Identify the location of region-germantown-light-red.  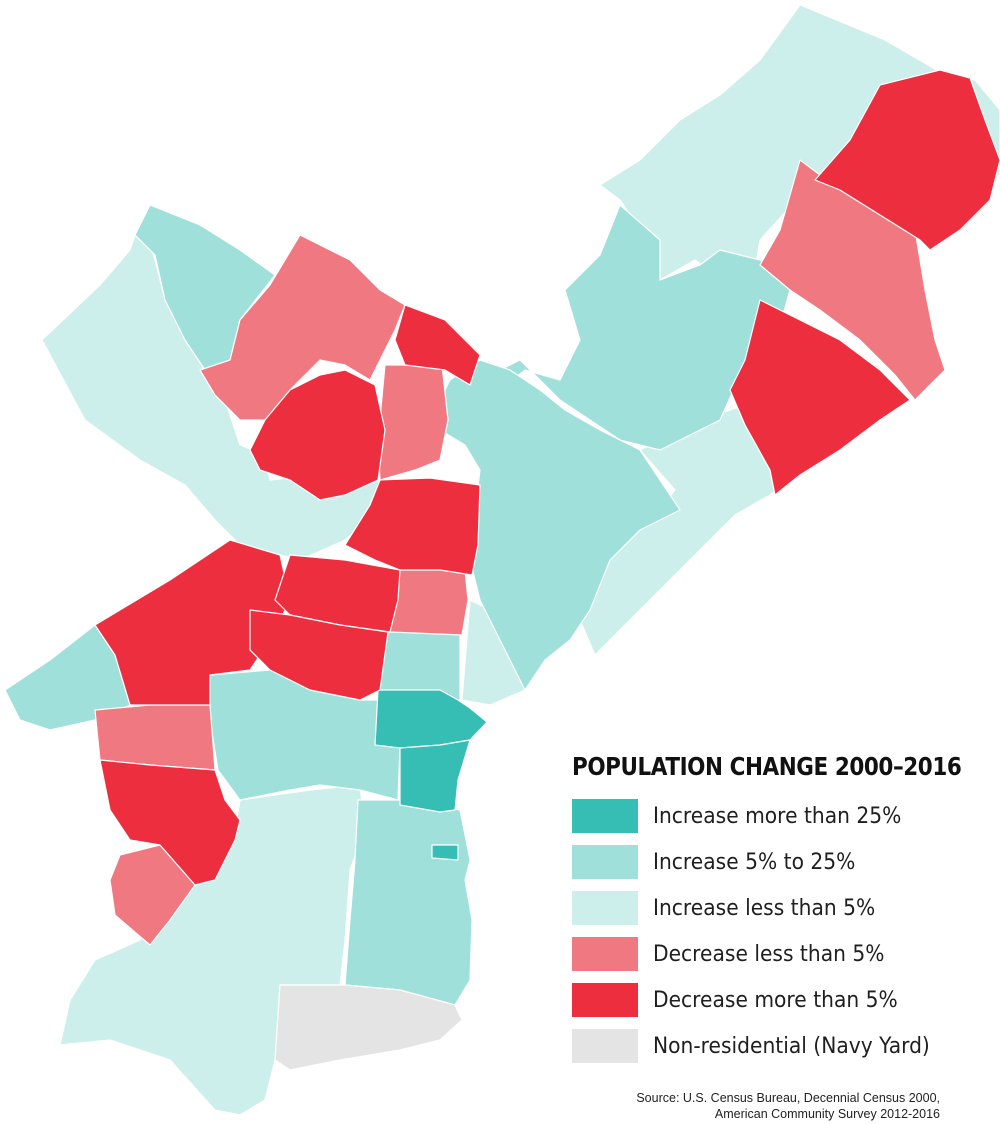
(413, 422).